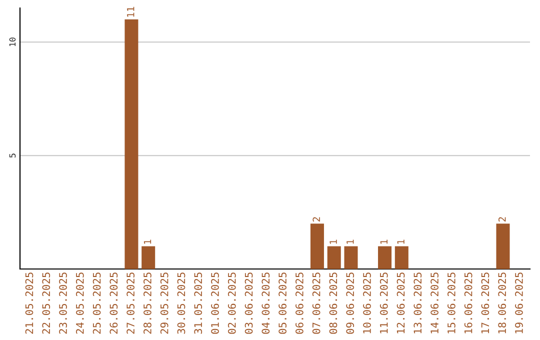 The width and height of the screenshot is (540, 340). I want to click on x-tick-label: 07.06.2025, so click(316, 303).